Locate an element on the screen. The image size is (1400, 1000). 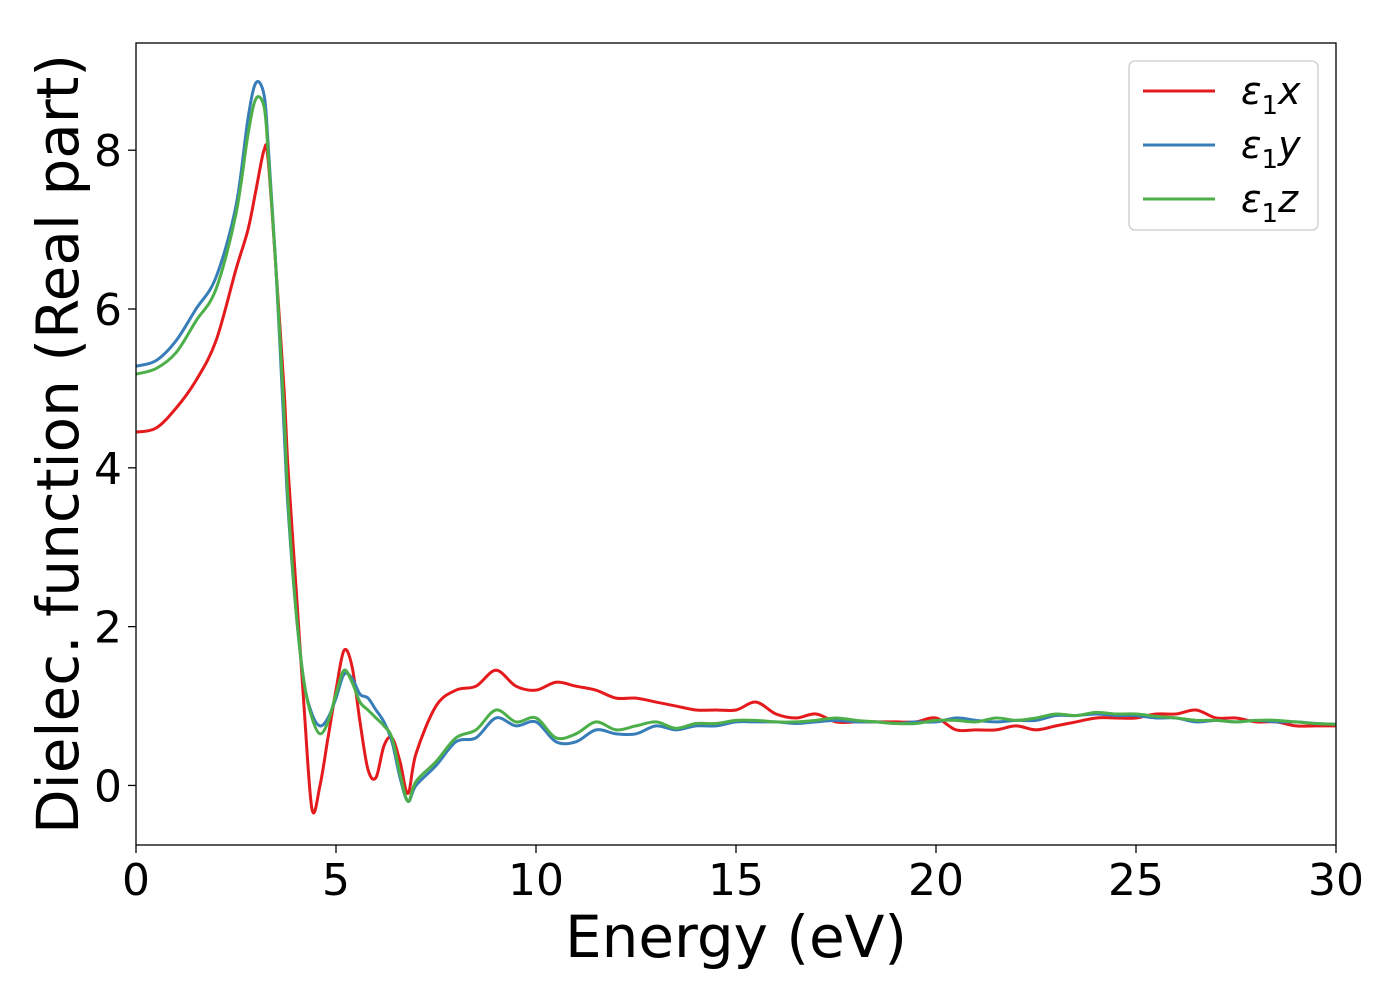
legend-label-z: ε1z is located at coordinates (1270, 203).